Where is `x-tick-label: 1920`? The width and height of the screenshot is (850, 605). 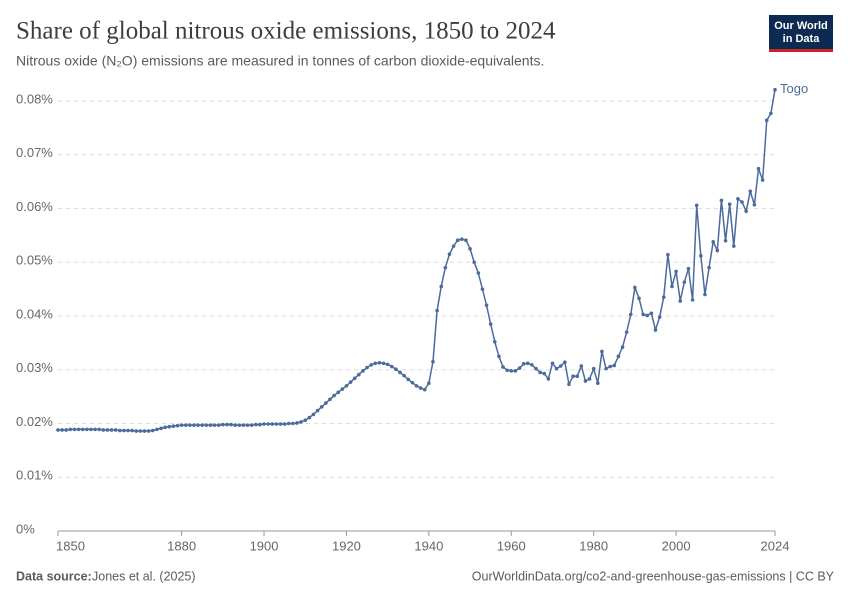
x-tick-label: 1920 is located at coordinates (346, 545).